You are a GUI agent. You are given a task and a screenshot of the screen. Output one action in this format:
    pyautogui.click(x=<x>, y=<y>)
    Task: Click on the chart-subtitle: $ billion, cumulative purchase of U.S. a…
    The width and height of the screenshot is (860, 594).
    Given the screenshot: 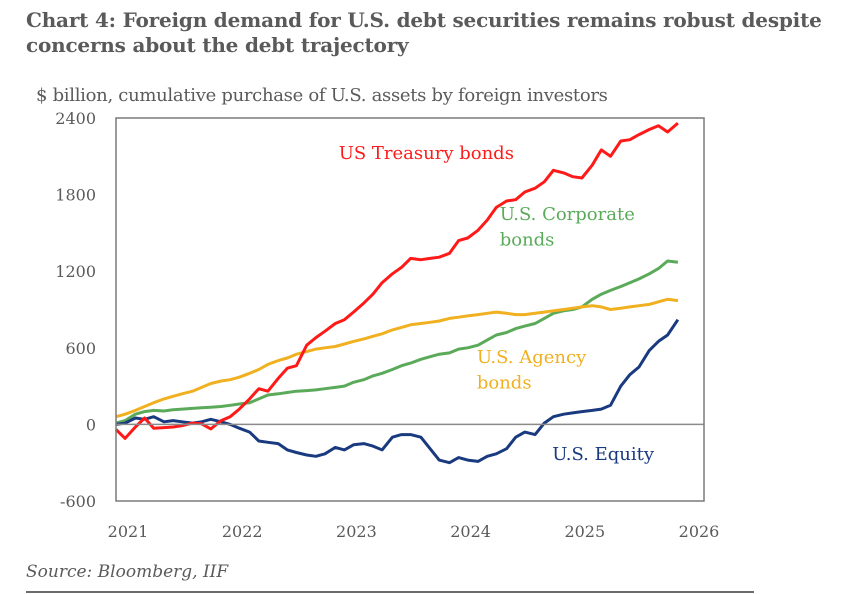 What is the action you would take?
    pyautogui.click(x=322, y=95)
    